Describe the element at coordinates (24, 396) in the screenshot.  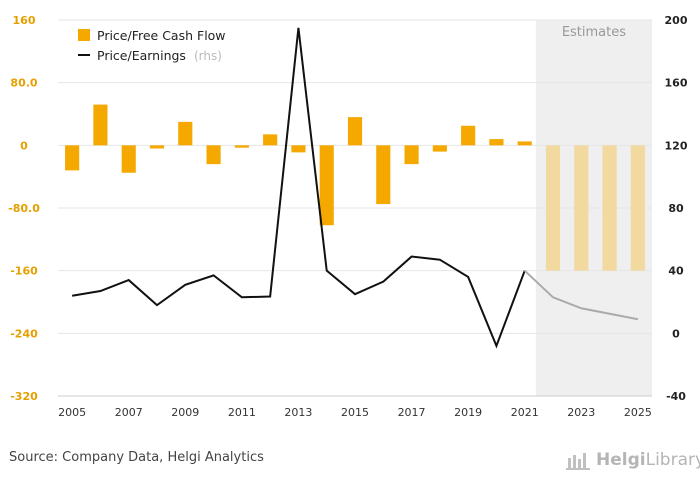
I see `left-tick-label: -320` at that location.